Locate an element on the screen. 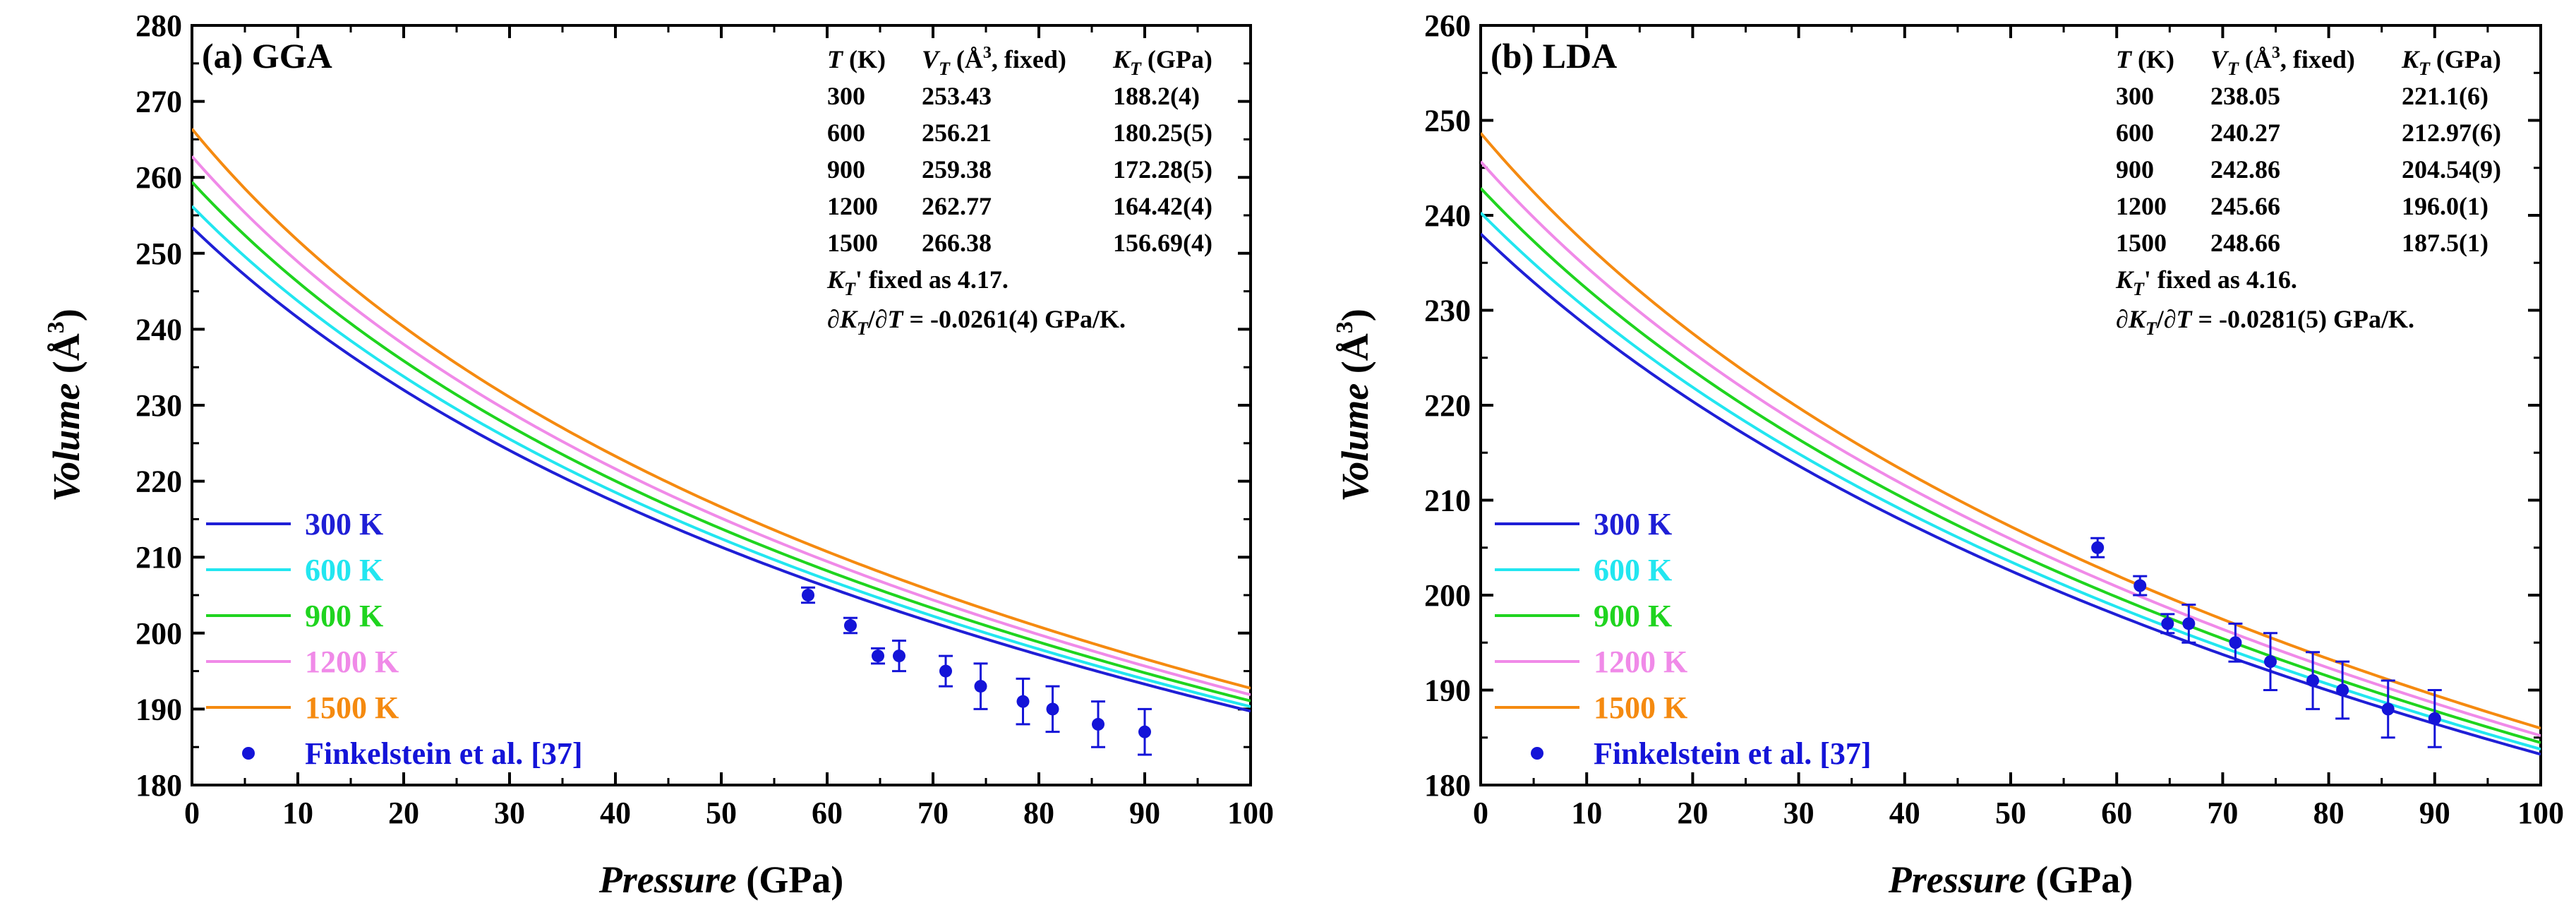 The width and height of the screenshot is (2576, 922). table-cell: 172.28(5) is located at coordinates (1162, 169).